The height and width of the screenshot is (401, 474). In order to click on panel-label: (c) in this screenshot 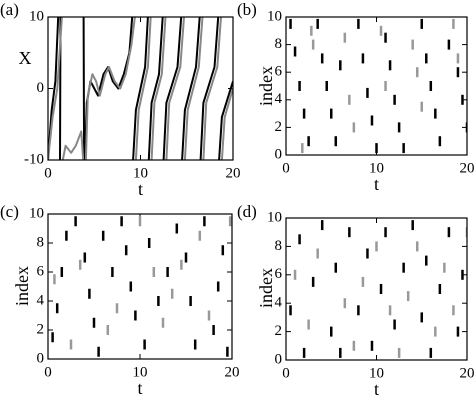, I will do `click(9, 211)`.